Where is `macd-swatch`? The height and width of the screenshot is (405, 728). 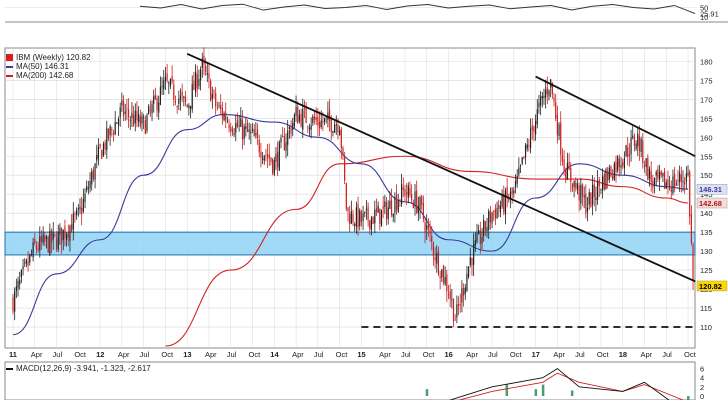 macd-swatch is located at coordinates (9, 368).